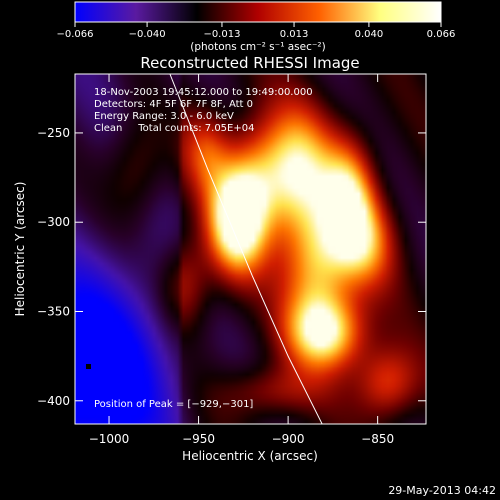 The image size is (500, 500). Describe the element at coordinates (203, 92) in the screenshot. I see `annotation-time-range: 18-Nov-2003 19:45:12.000 to 19:49:00.000` at that location.